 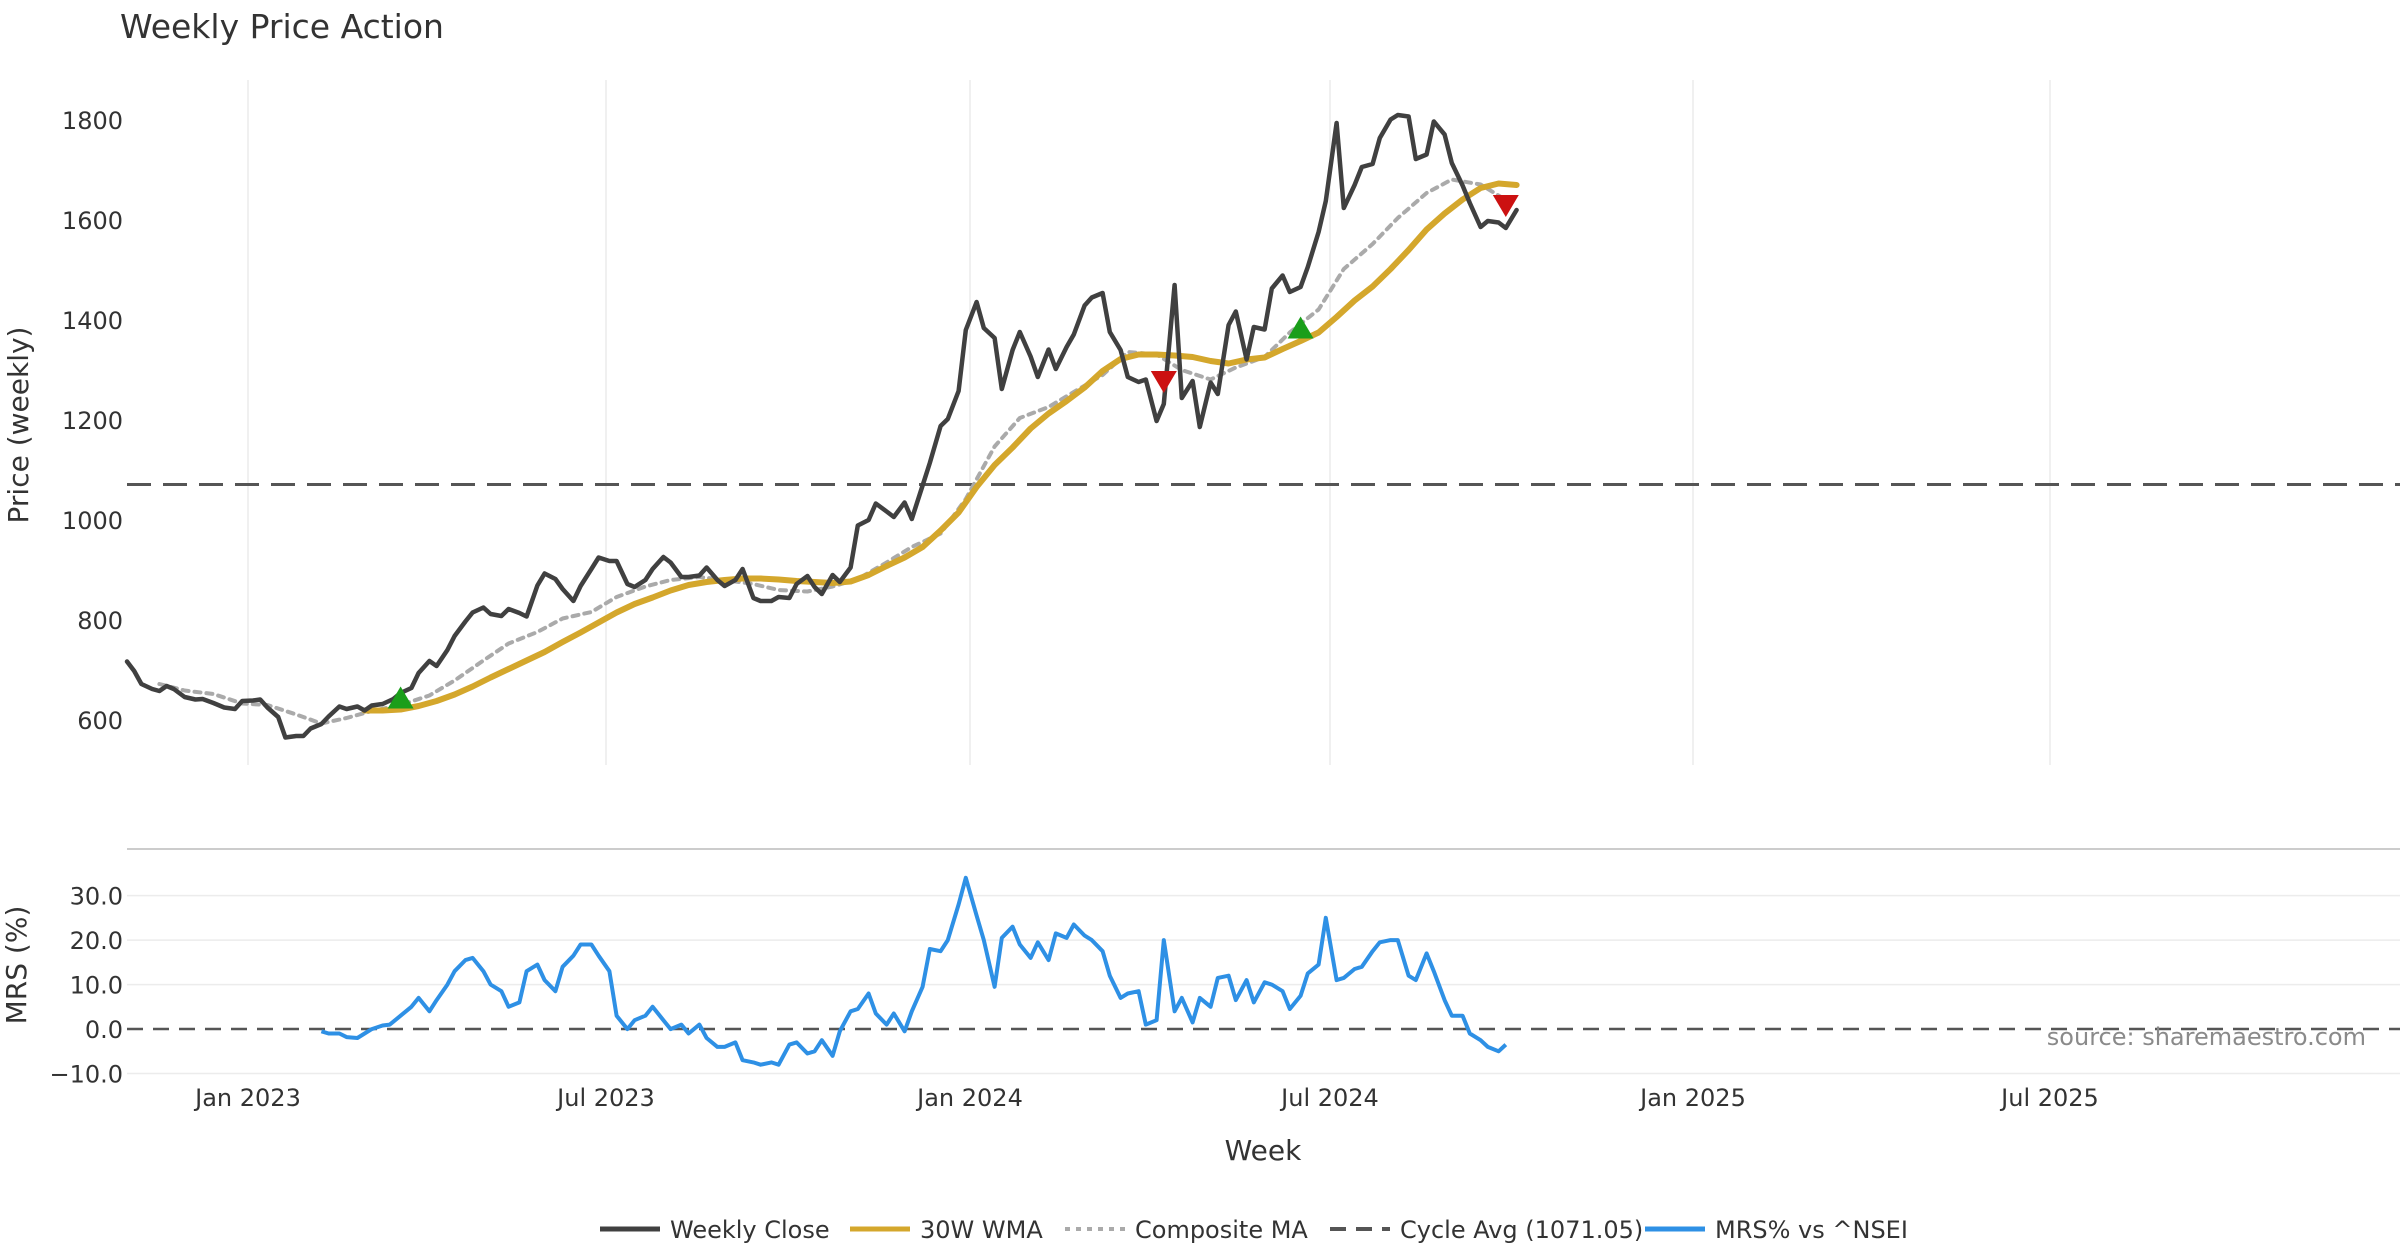 I want to click on mrs-y-ticks: 30.0 20.0 10.0 0.0 −10.0, so click(x=86, y=986).